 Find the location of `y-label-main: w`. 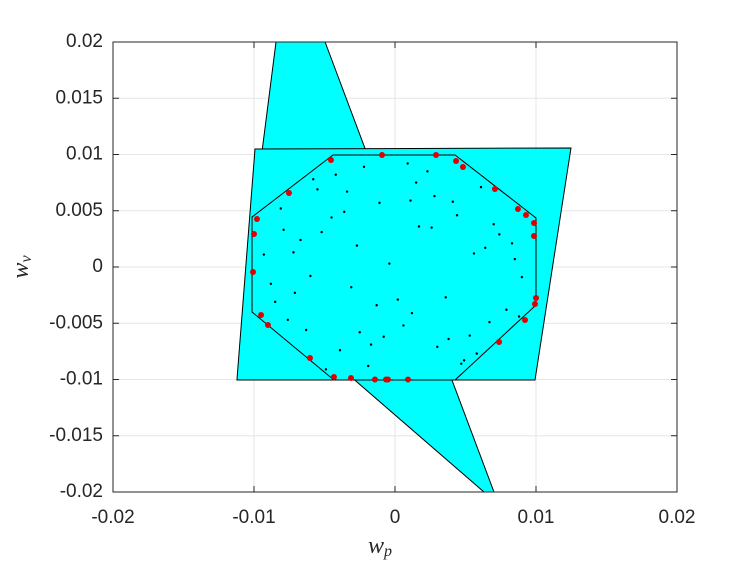

y-label-main: w is located at coordinates (21, 271).